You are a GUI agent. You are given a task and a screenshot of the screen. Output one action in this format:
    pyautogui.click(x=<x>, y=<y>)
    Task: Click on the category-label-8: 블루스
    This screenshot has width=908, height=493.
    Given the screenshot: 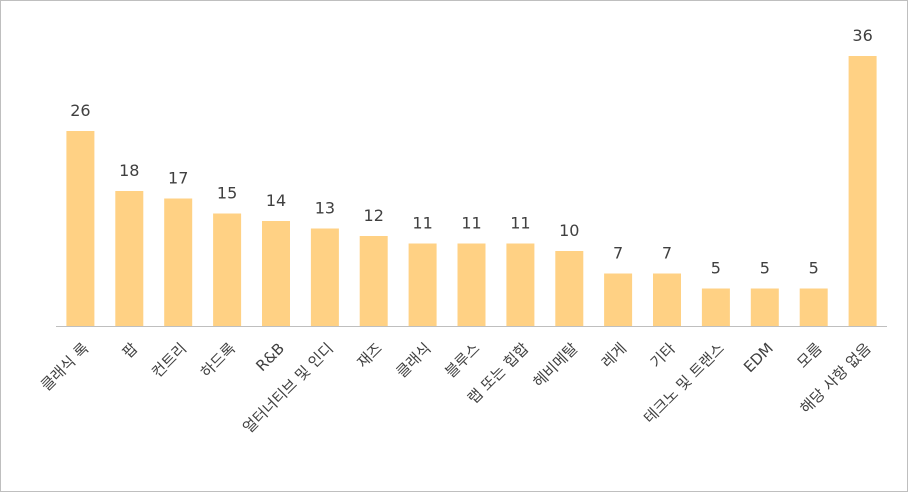 What is the action you would take?
    pyautogui.click(x=463, y=360)
    